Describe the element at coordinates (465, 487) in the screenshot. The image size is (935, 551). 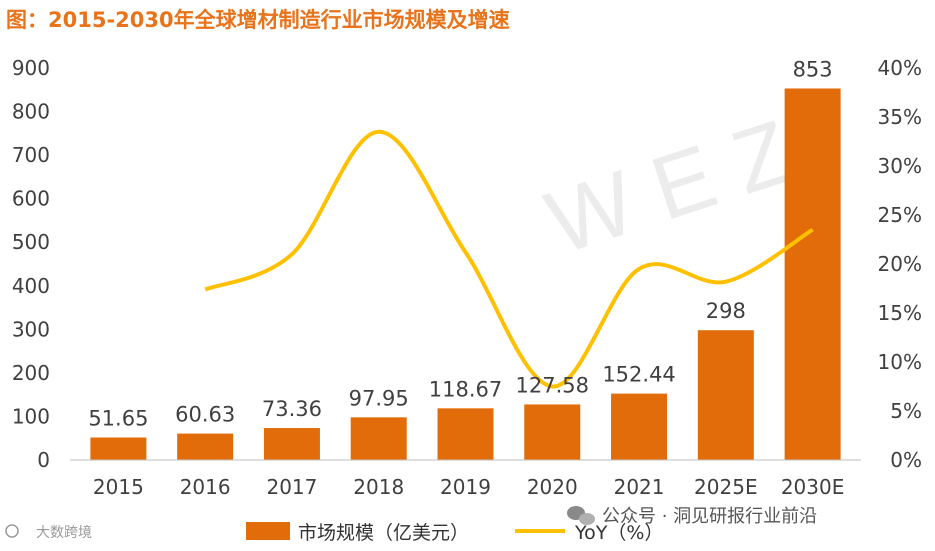
I see `x-tick-label: 2019` at that location.